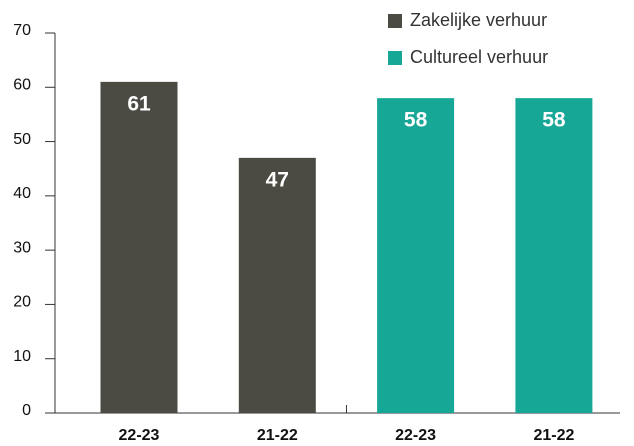  I want to click on data-label: 61, so click(139, 103).